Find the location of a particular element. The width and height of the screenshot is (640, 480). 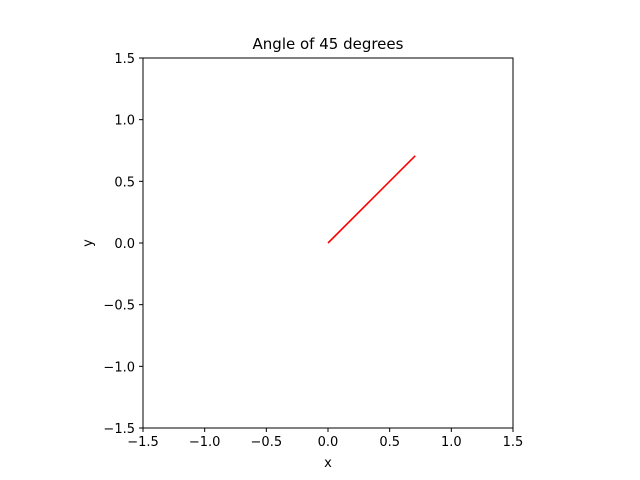

series-layer is located at coordinates (371, 199).